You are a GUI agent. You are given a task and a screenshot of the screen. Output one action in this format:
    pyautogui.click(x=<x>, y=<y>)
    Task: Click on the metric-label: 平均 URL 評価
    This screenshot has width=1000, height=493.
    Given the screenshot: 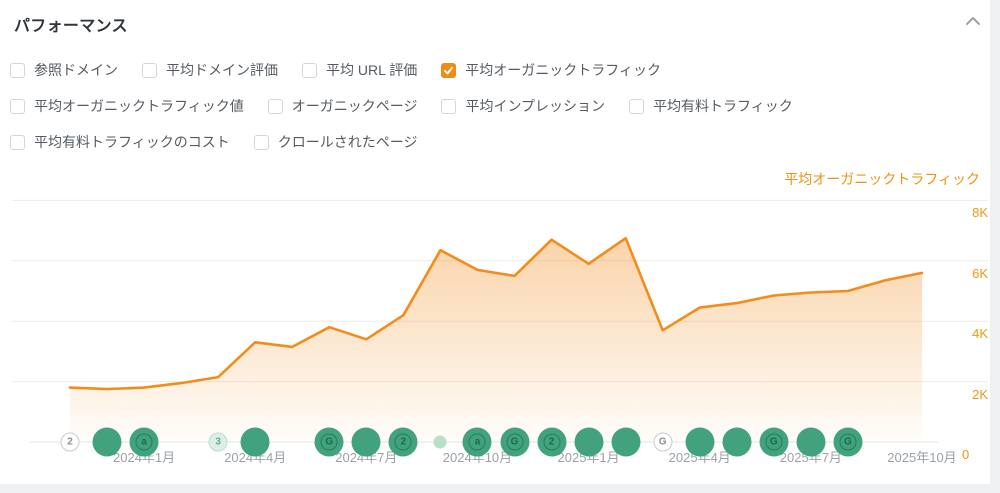 What is the action you would take?
    pyautogui.click(x=372, y=70)
    